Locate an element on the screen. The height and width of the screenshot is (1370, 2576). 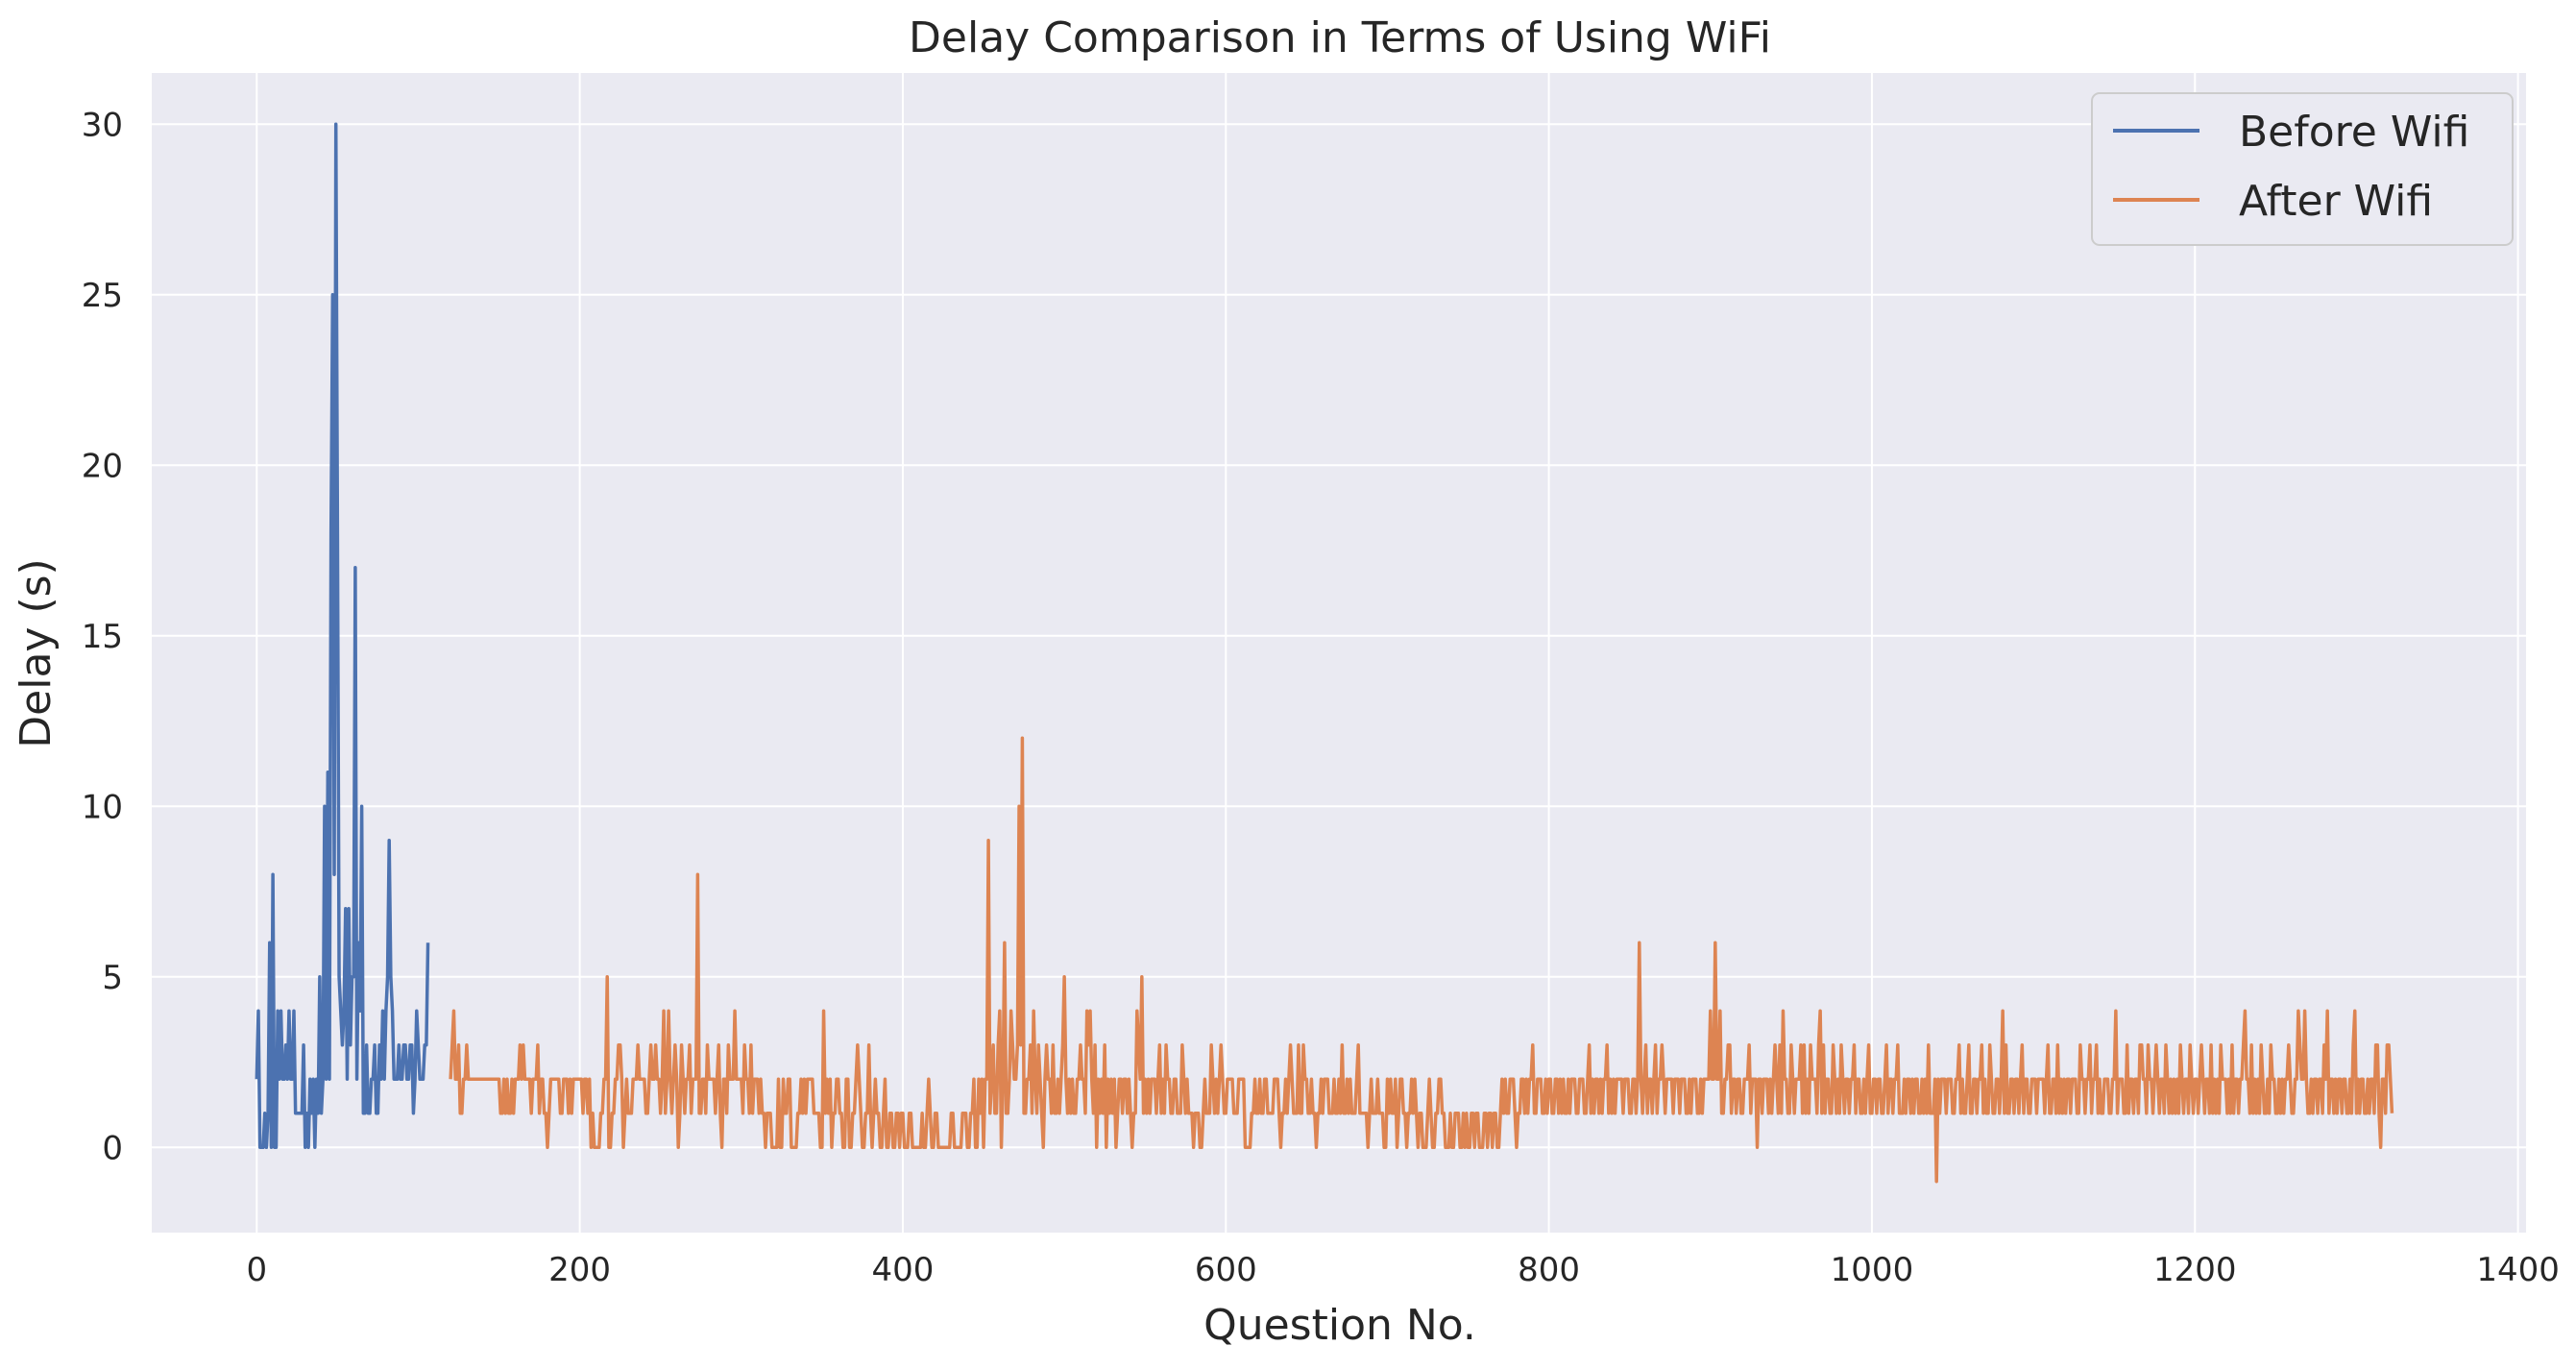
y-tick-label: 30 is located at coordinates (102, 125).